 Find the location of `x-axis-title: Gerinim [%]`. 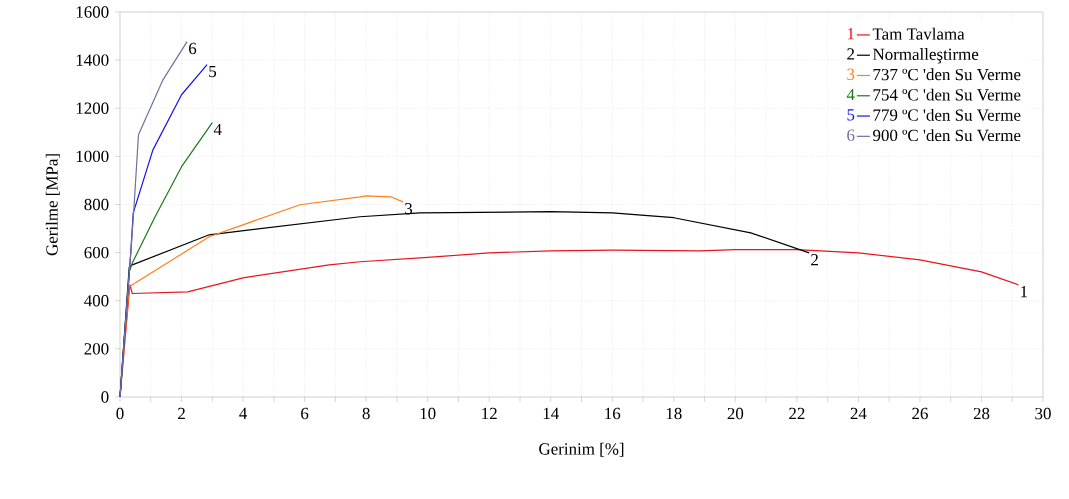

x-axis-title: Gerinim [%] is located at coordinates (581, 449).